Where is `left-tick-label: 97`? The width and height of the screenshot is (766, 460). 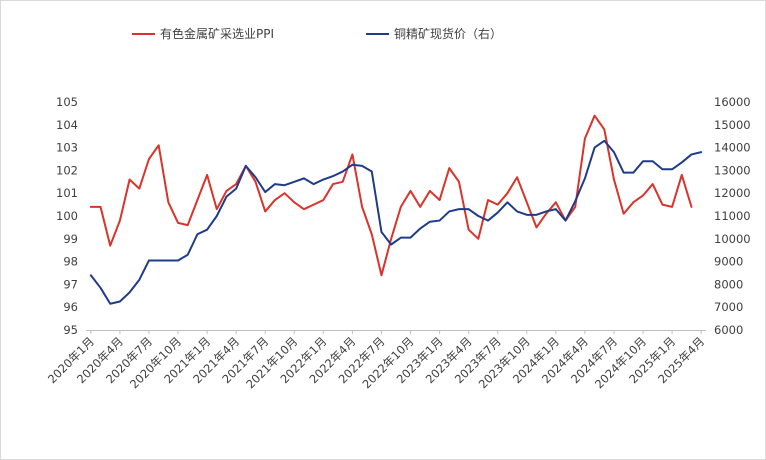
left-tick-label: 97 is located at coordinates (70, 284).